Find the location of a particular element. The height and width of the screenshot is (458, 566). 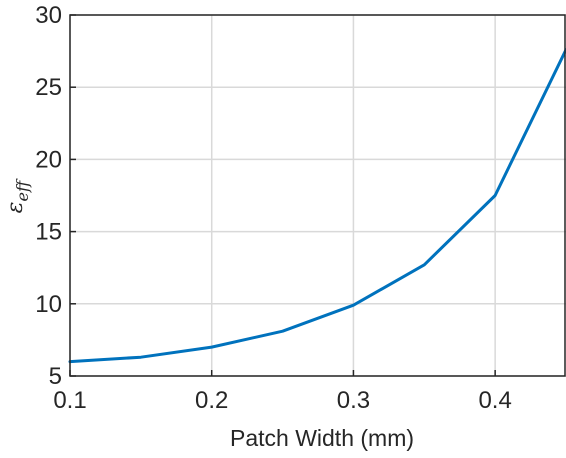

y-tick-label: 5 is located at coordinates (55, 376).